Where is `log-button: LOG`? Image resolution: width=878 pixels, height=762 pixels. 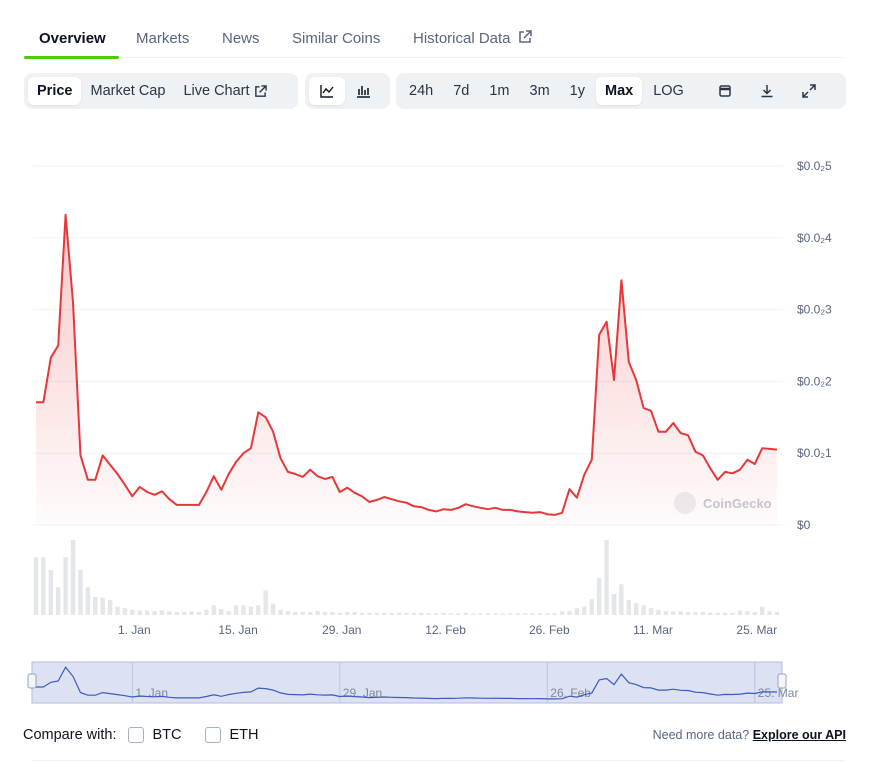 log-button: LOG is located at coordinates (668, 91).